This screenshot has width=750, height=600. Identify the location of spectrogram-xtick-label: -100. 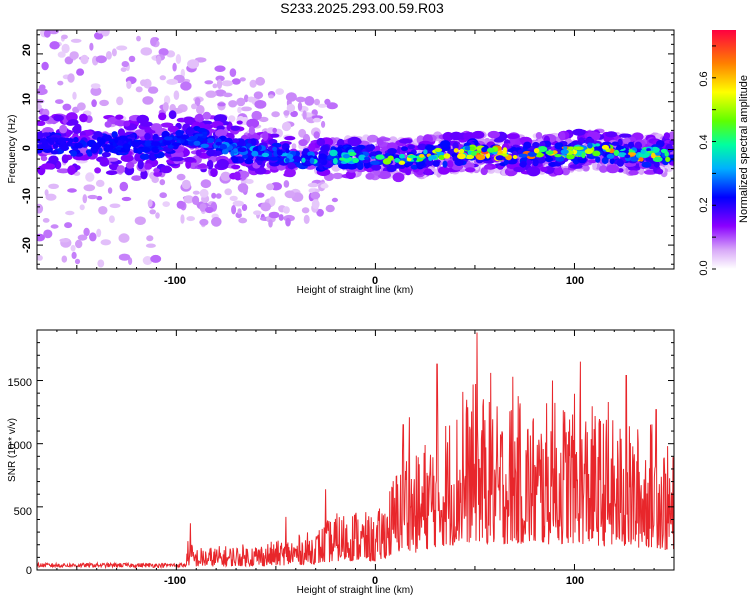
(175, 281).